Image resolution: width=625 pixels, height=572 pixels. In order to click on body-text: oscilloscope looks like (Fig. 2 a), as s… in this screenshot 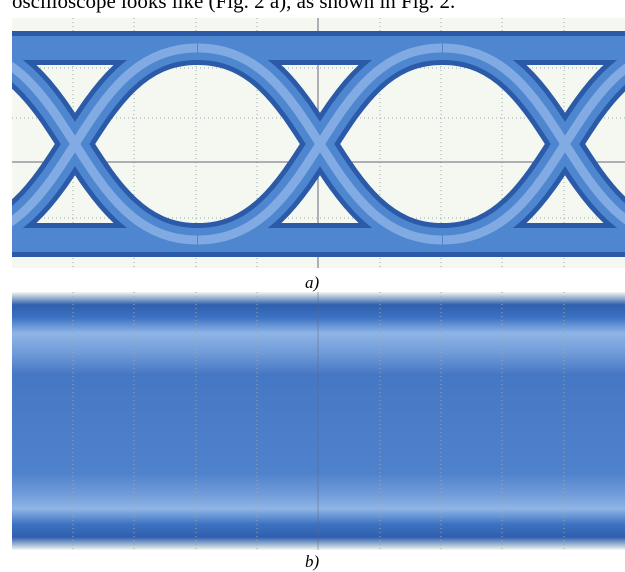, I will do `click(233, 6)`.